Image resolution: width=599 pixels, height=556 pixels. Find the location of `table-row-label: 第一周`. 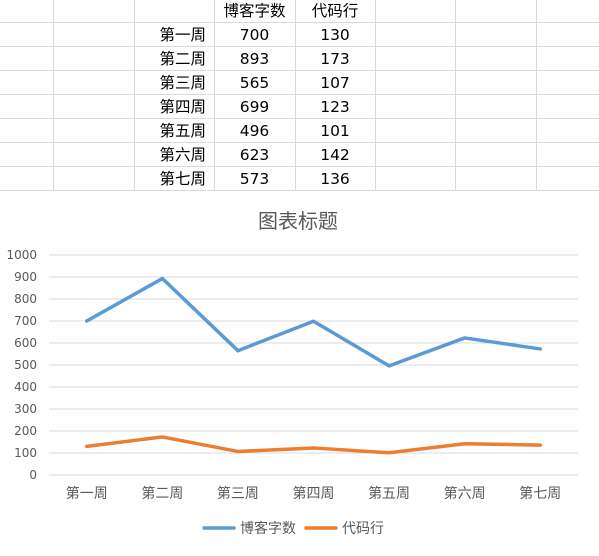

table-row-label: 第一周 is located at coordinates (182, 35).